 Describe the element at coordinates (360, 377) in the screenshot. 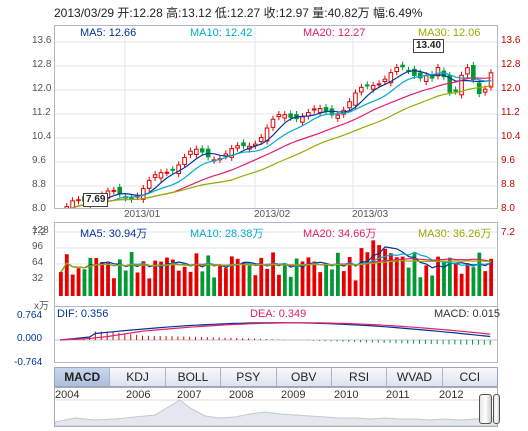

I see `tab-rsi: RSI` at that location.